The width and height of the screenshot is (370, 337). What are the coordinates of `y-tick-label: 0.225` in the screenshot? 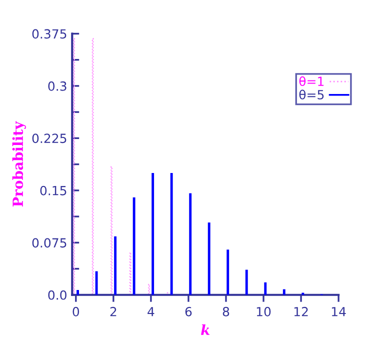 It's located at (49, 139).